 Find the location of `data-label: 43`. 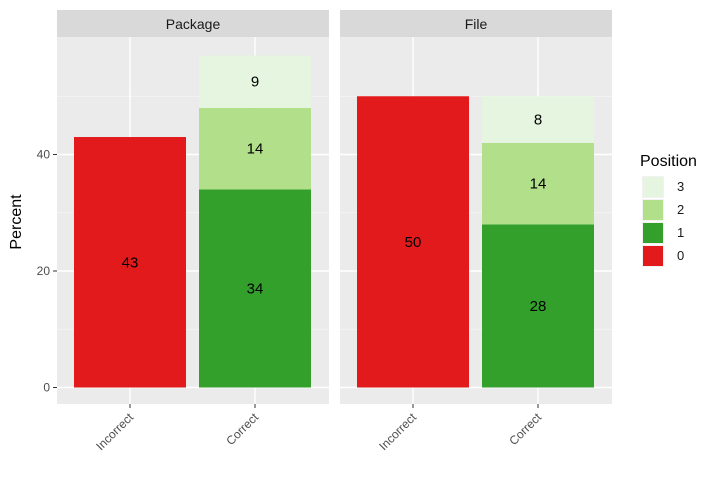

data-label: 43 is located at coordinates (130, 262).